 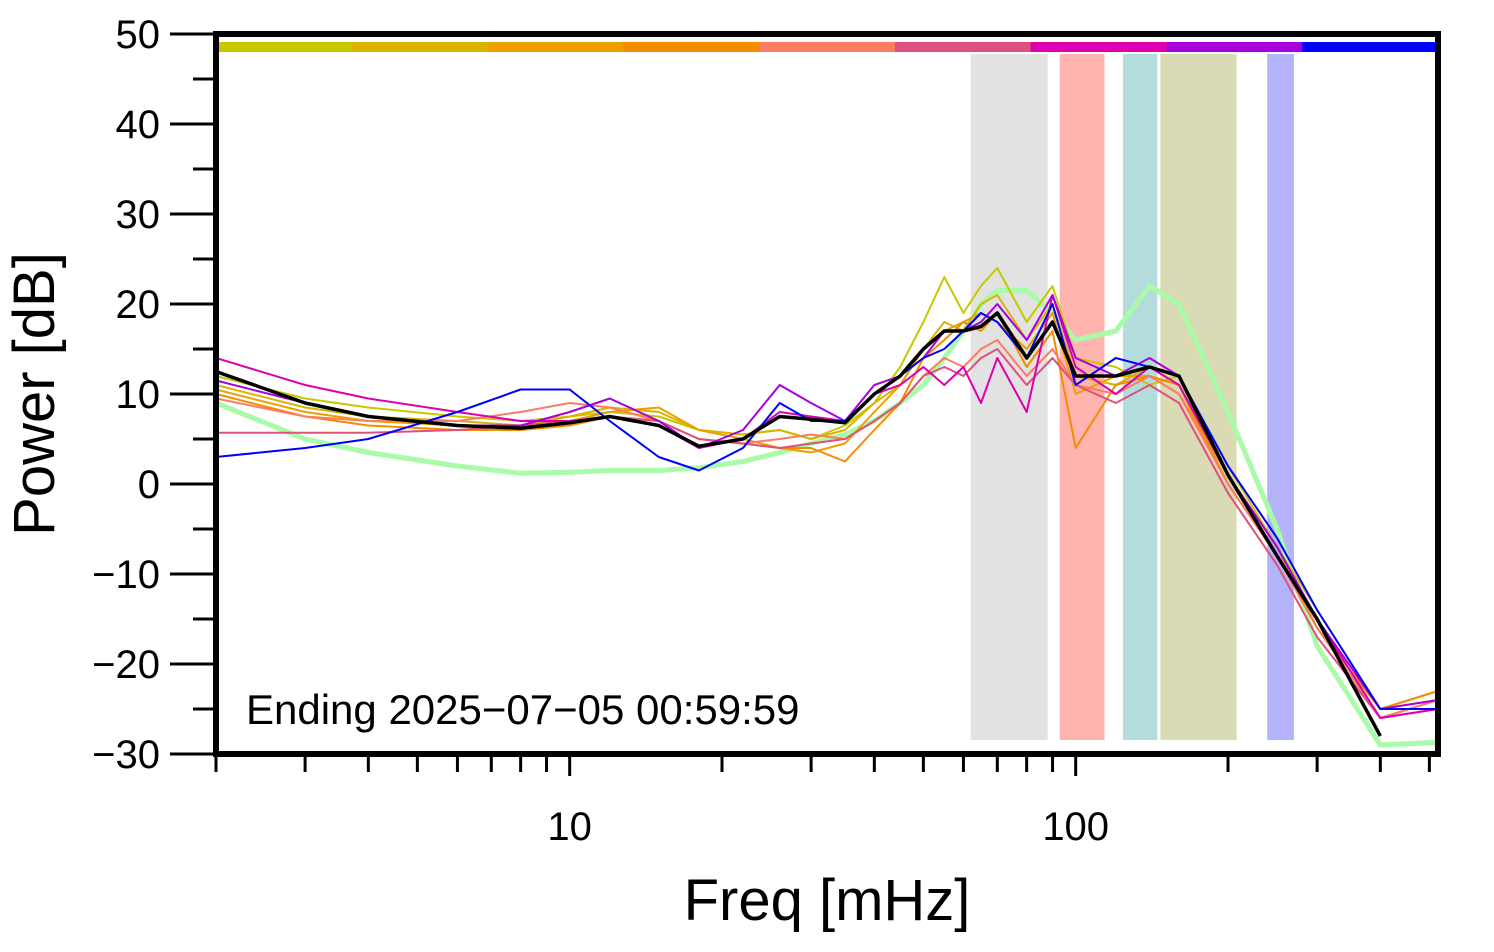 I want to click on x-tick-label: 10, so click(x=569, y=827).